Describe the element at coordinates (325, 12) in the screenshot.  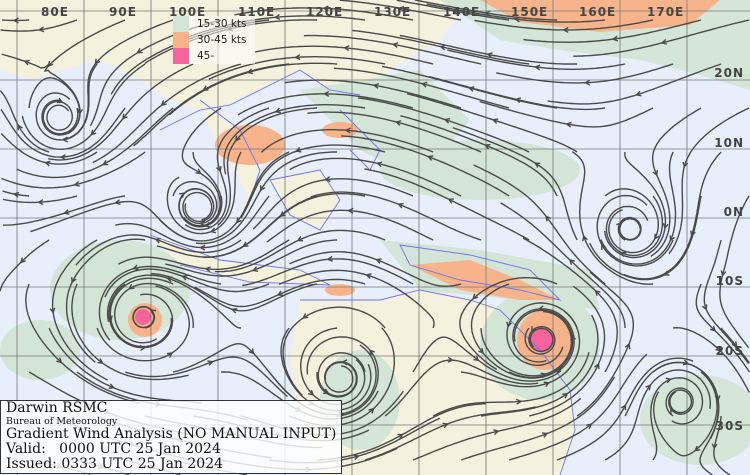
I see `lon-label: 120E` at that location.